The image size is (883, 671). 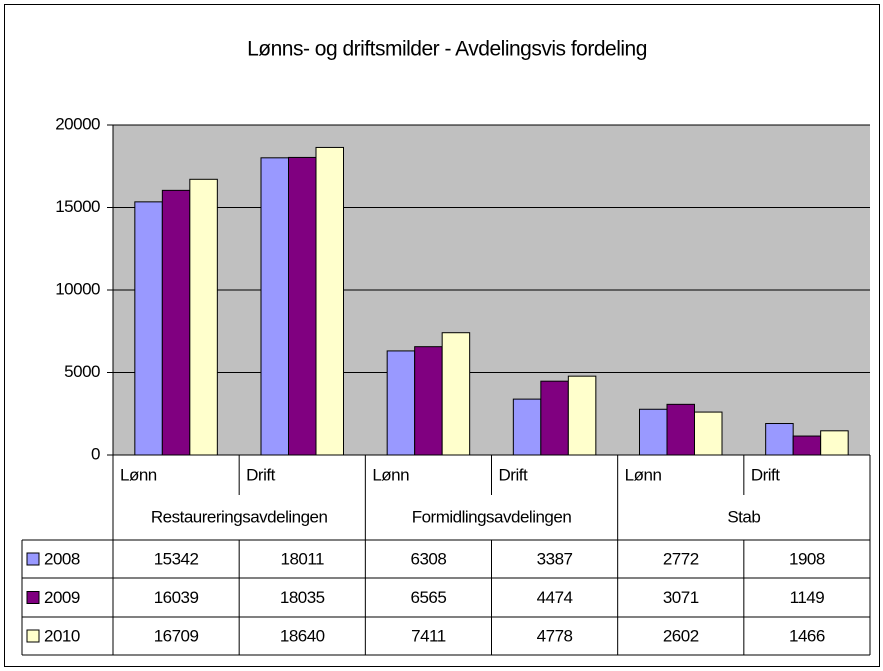 What do you see at coordinates (82, 371) in the screenshot?
I see `y-tick-label: 5000` at bounding box center [82, 371].